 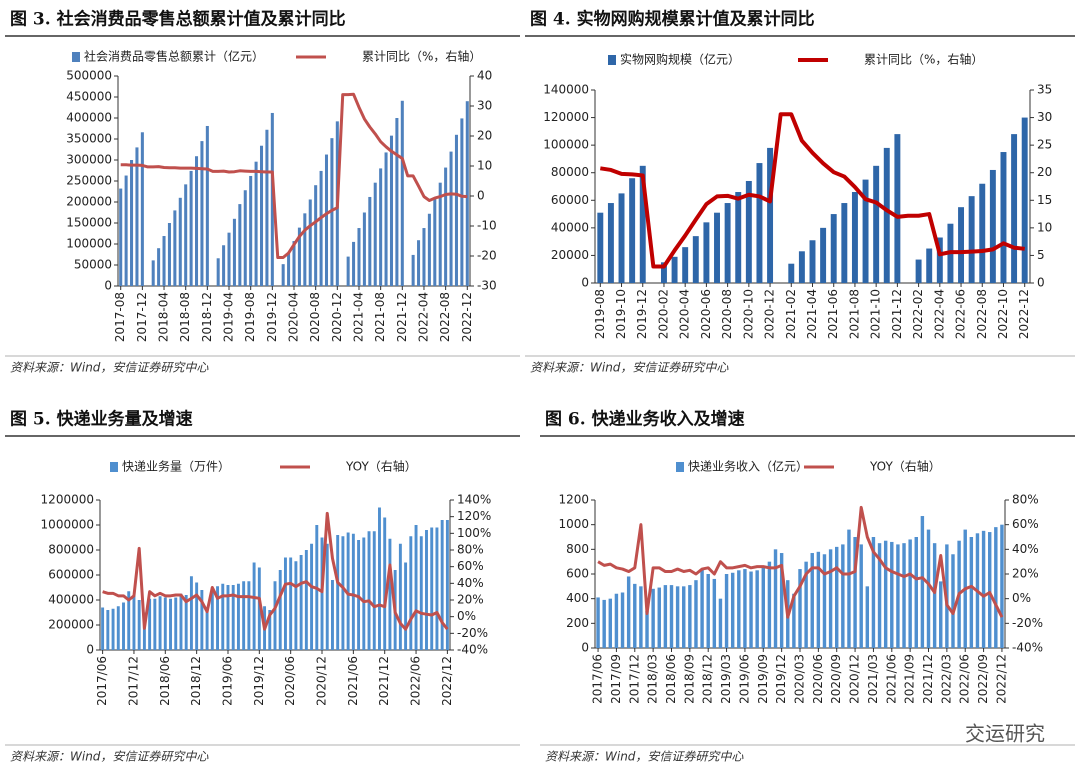 What do you see at coordinates (982, 314) in the screenshot?
I see `x-tick-label: 2022-08` at bounding box center [982, 314].